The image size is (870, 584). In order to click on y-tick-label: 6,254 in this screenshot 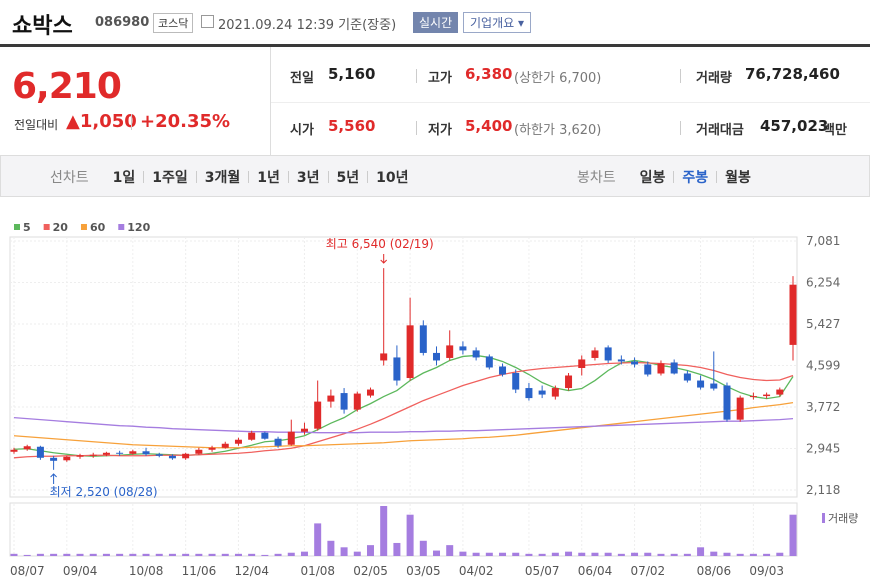, I will do `click(823, 282)`.